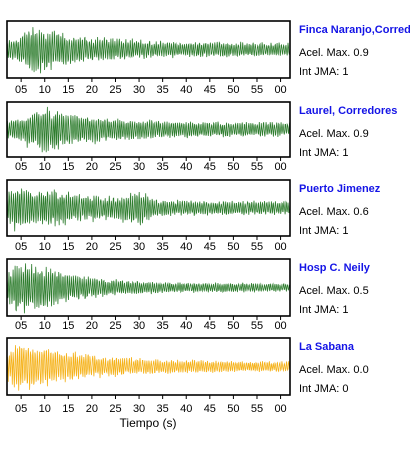  I want to click on station-name: La Sabana, so click(327, 347).